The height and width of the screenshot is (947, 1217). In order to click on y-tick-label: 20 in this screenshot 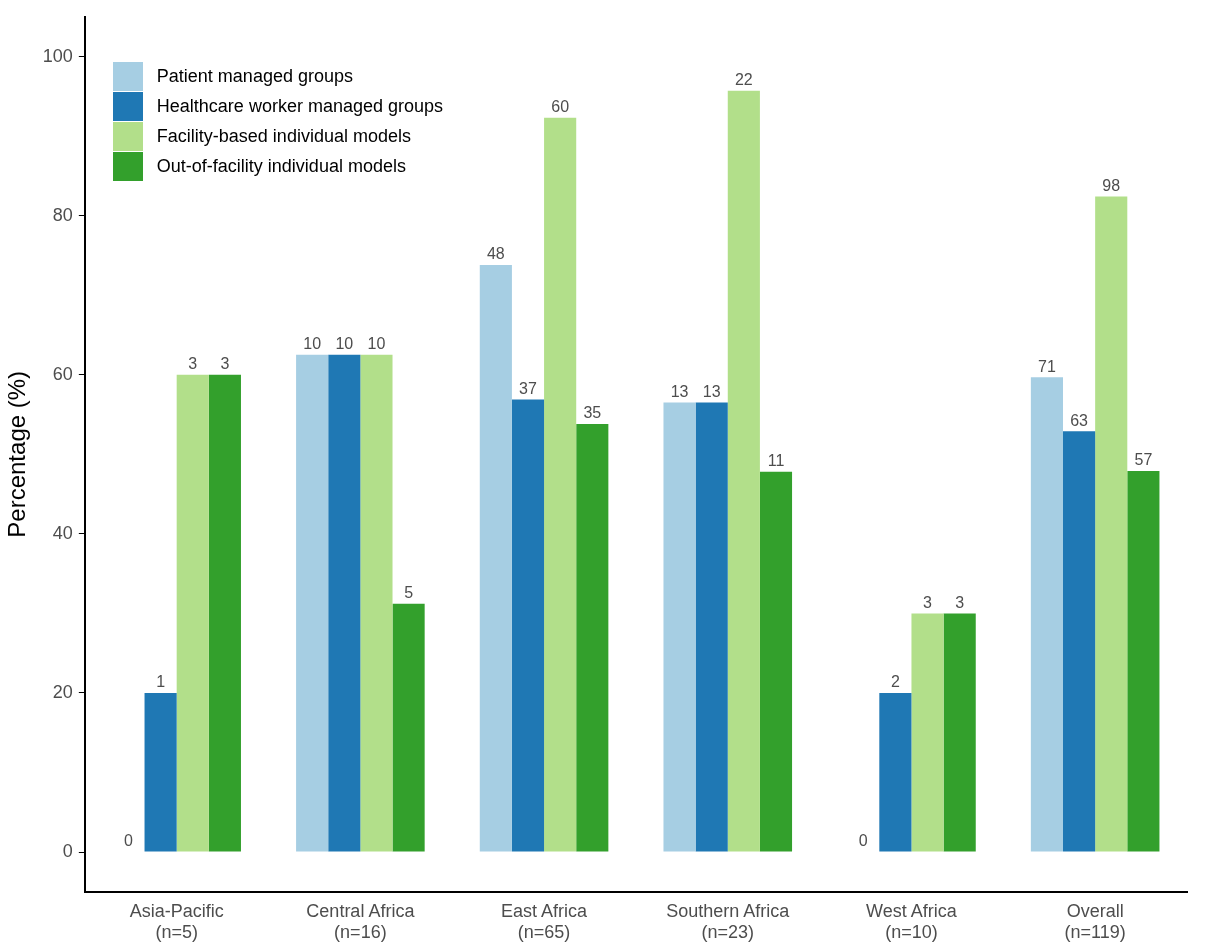, I will do `click(62, 691)`.